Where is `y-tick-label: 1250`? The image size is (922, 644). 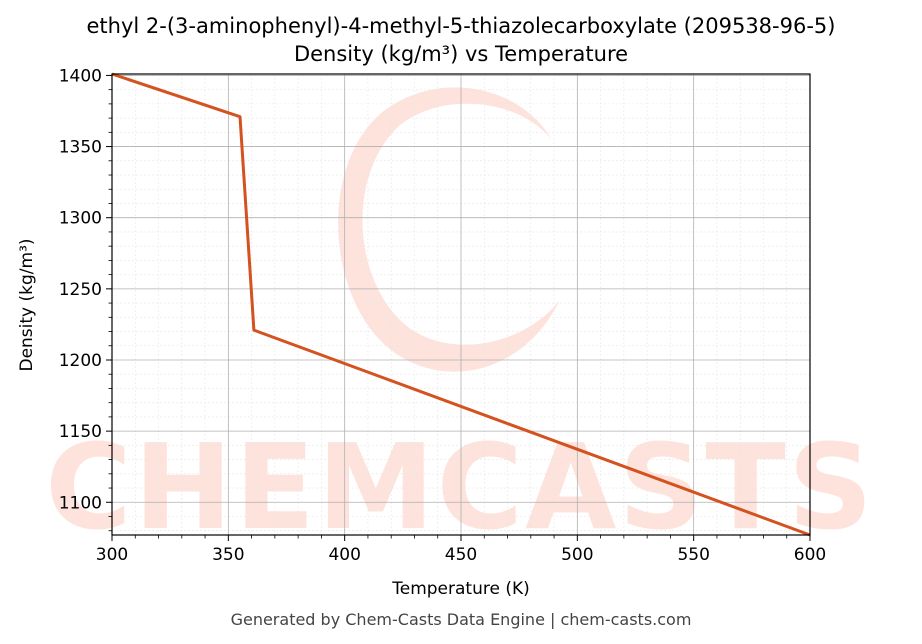 y-tick-label: 1250 is located at coordinates (80, 290).